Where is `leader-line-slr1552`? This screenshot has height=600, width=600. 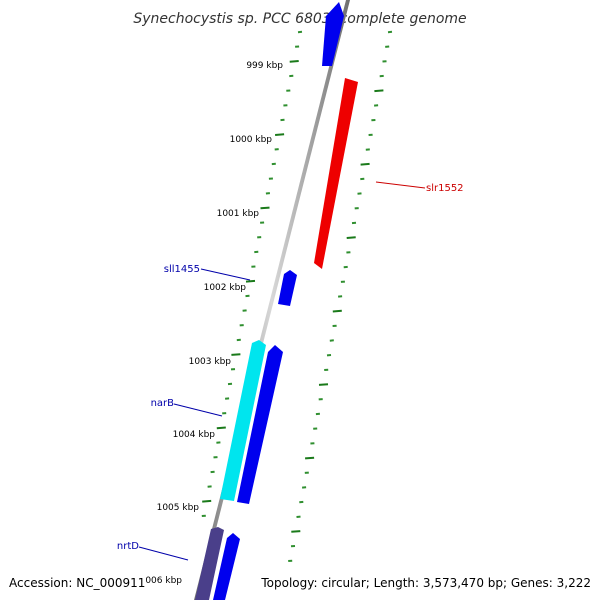 leader-line-slr1552 is located at coordinates (400, 185).